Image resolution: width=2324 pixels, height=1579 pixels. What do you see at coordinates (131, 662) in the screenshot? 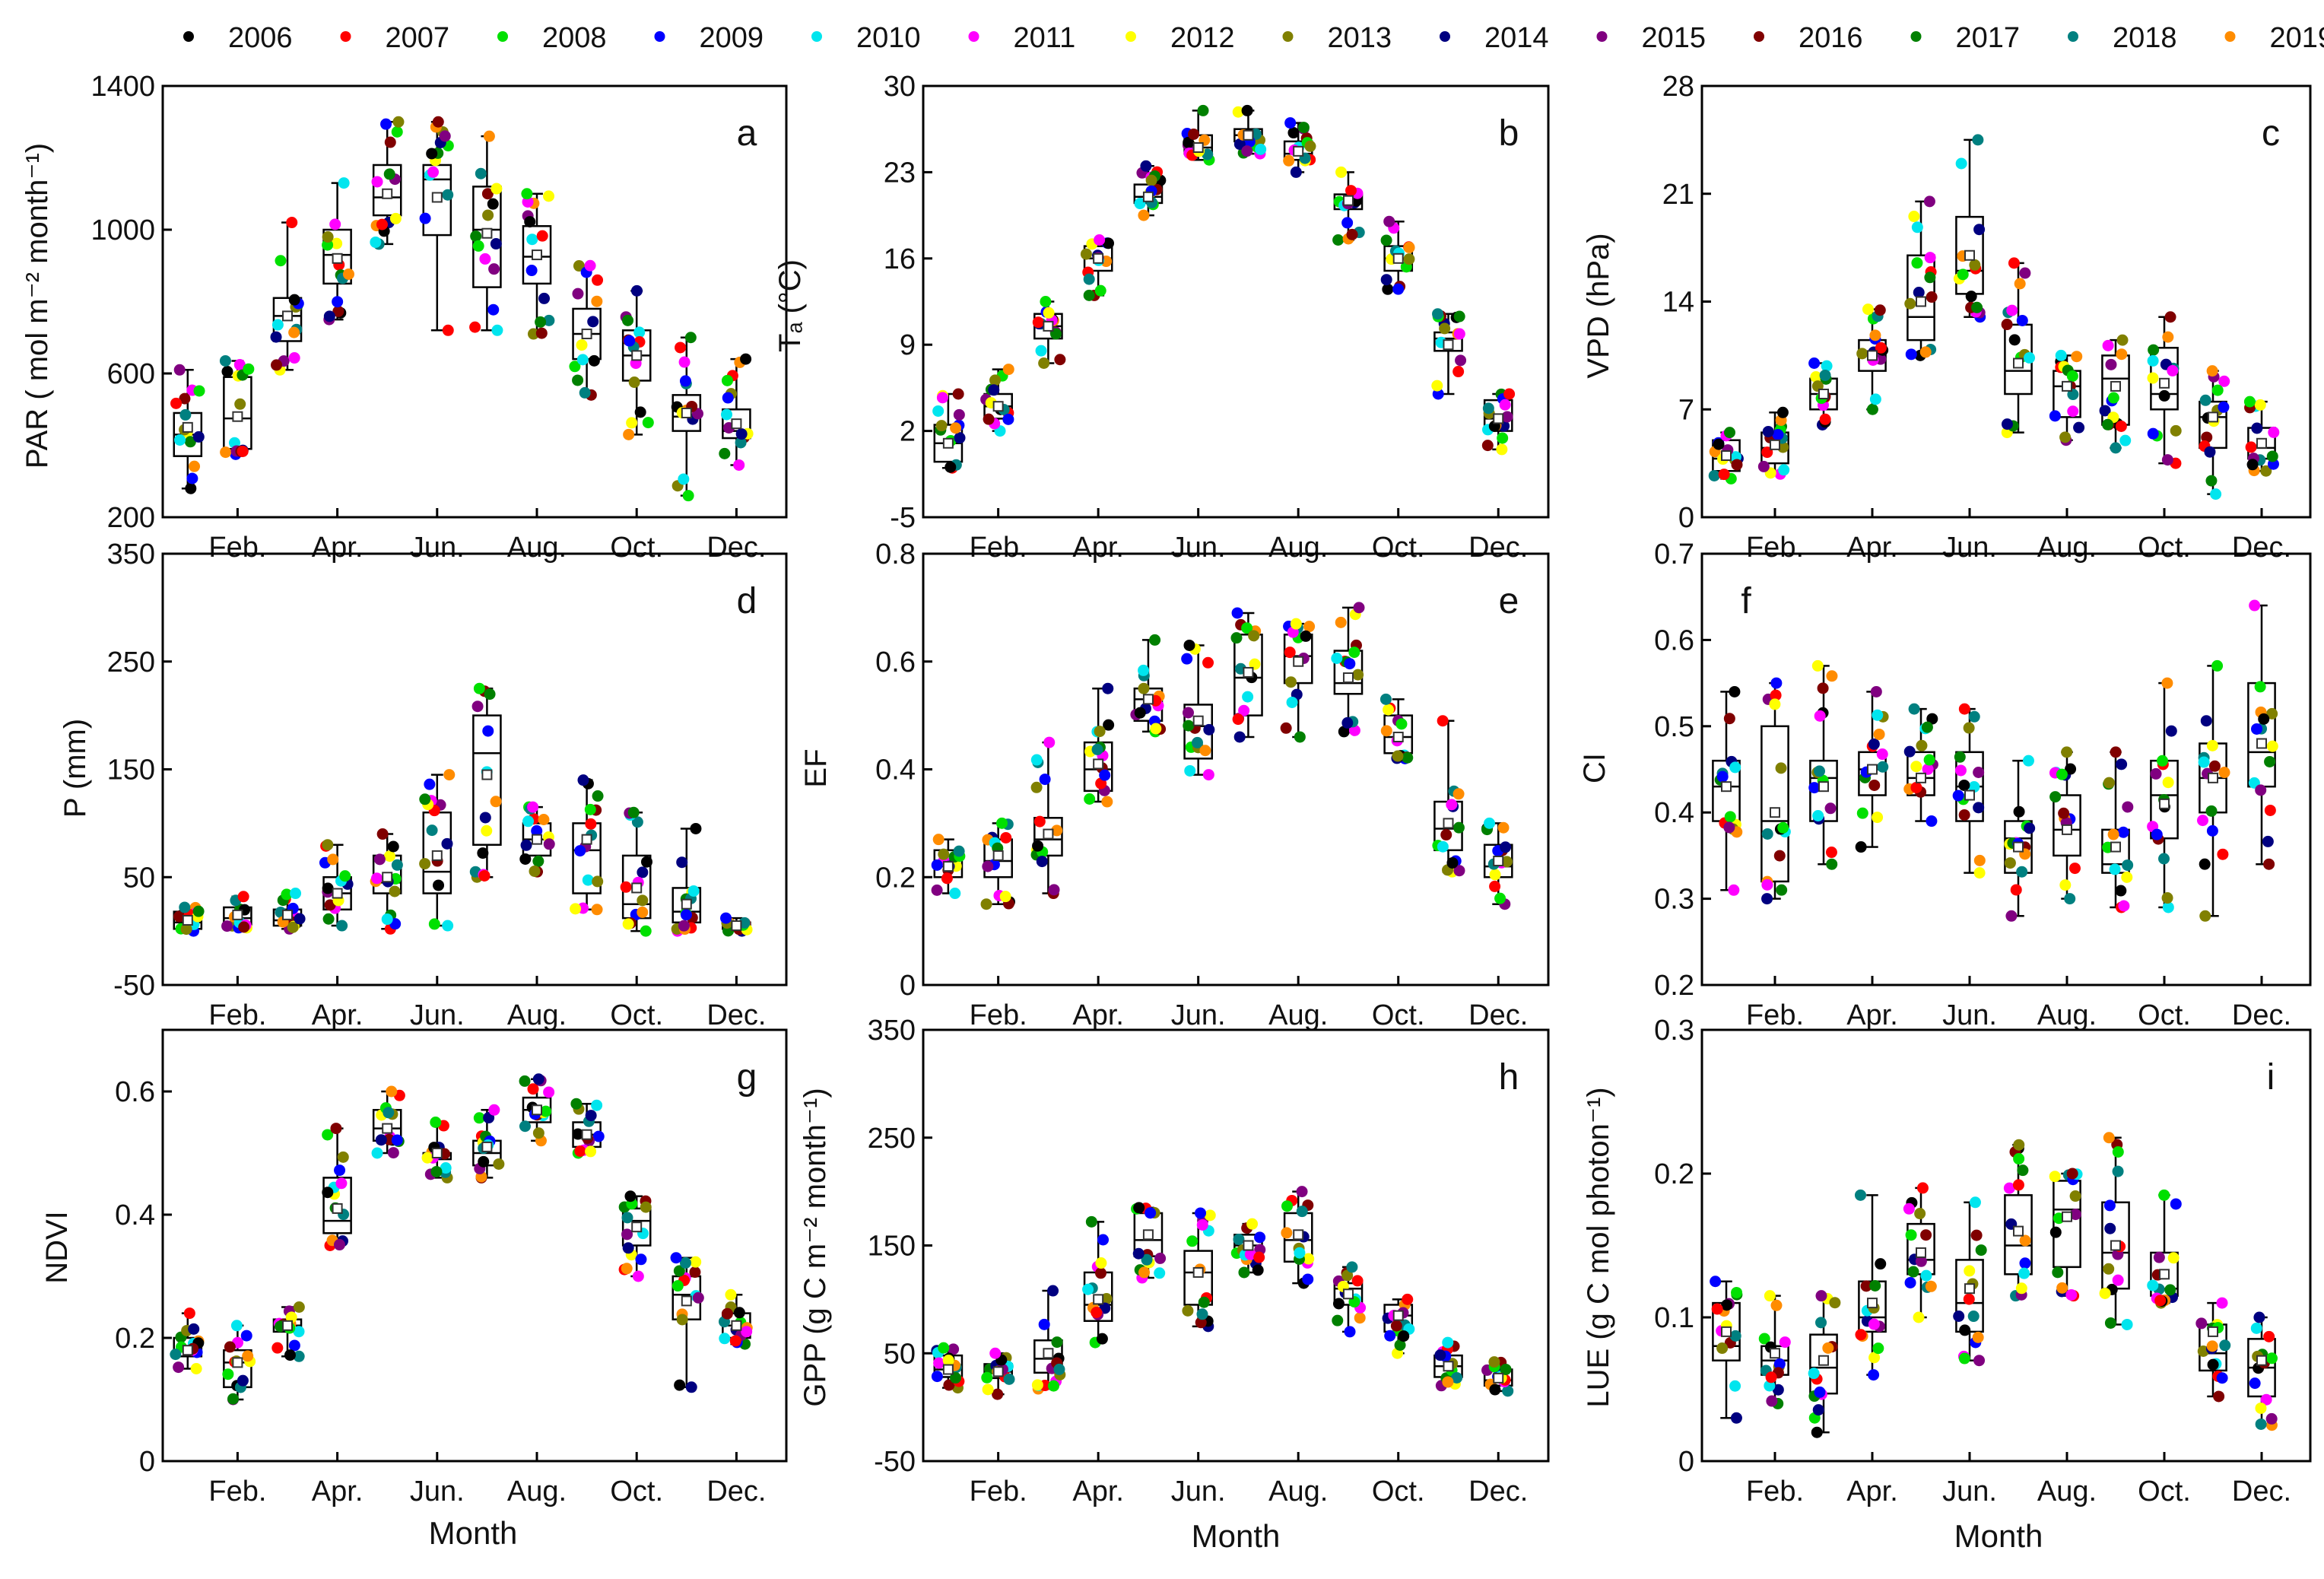
I see `y-tick-label-d: 250` at bounding box center [131, 662].